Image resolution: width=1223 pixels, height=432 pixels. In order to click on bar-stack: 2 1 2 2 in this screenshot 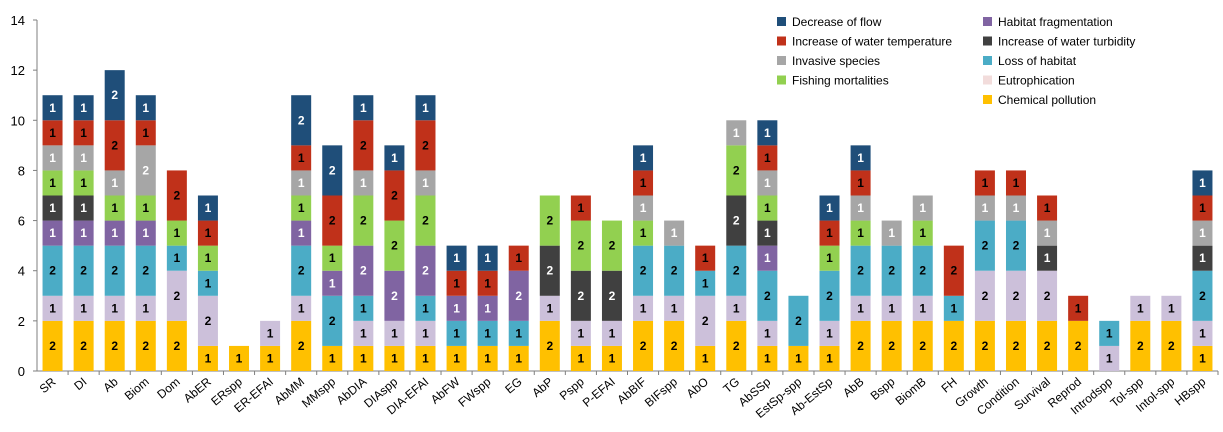, I will do `click(549, 283)`.